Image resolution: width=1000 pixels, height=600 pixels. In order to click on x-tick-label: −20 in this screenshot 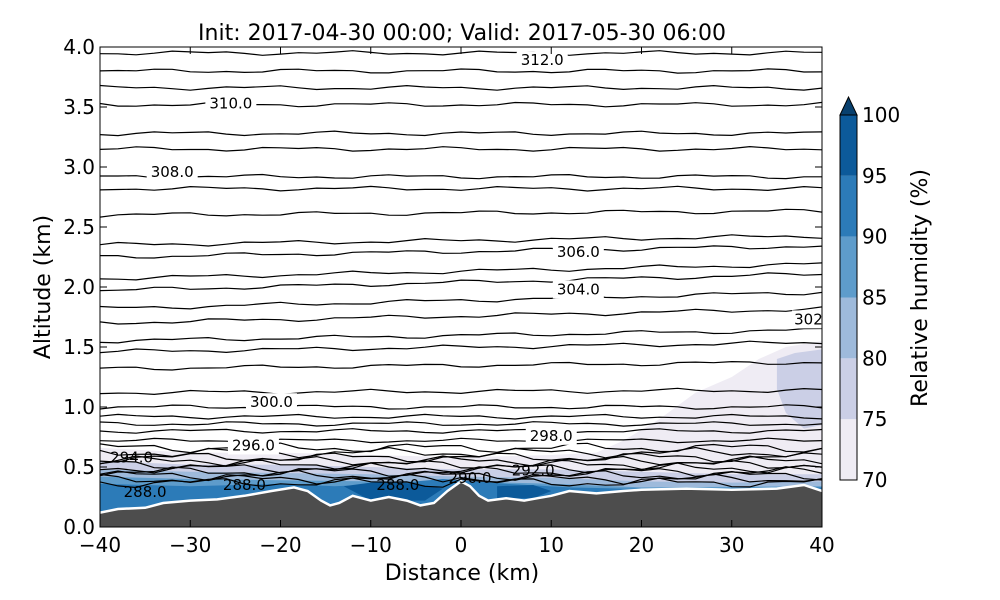, I will do `click(280, 545)`.